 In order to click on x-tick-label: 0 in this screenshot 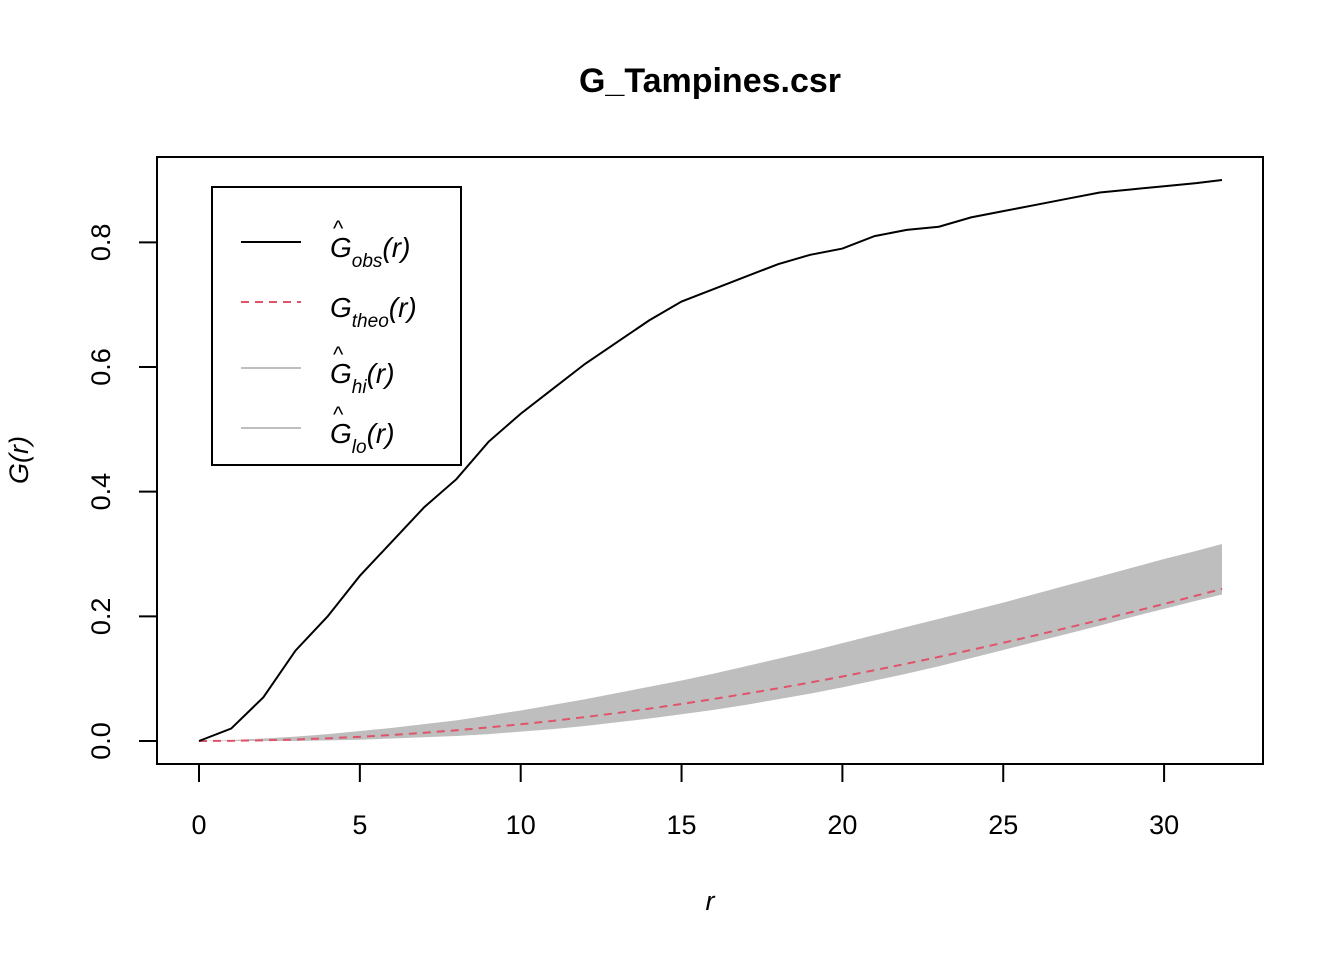, I will do `click(198, 825)`.